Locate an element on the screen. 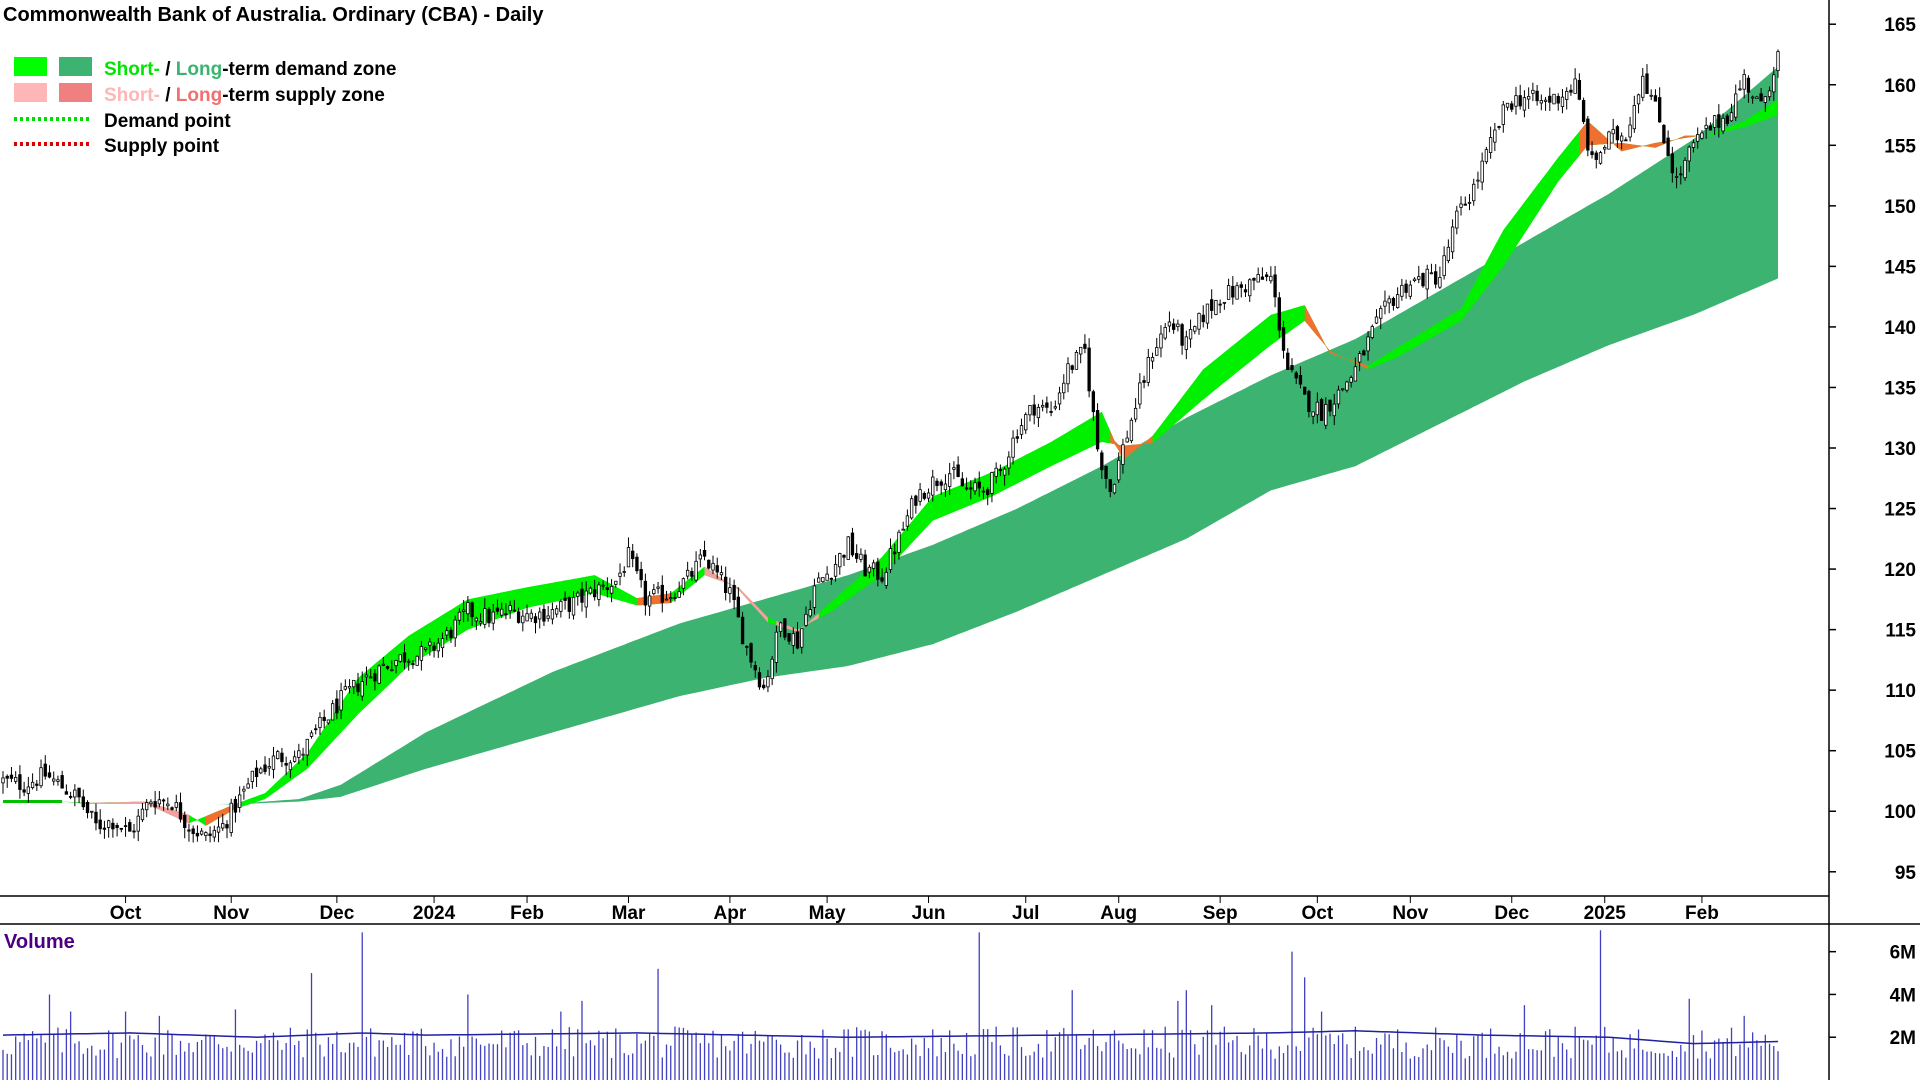 This screenshot has height=1080, width=1920. volume-average-line is located at coordinates (890, 1037).